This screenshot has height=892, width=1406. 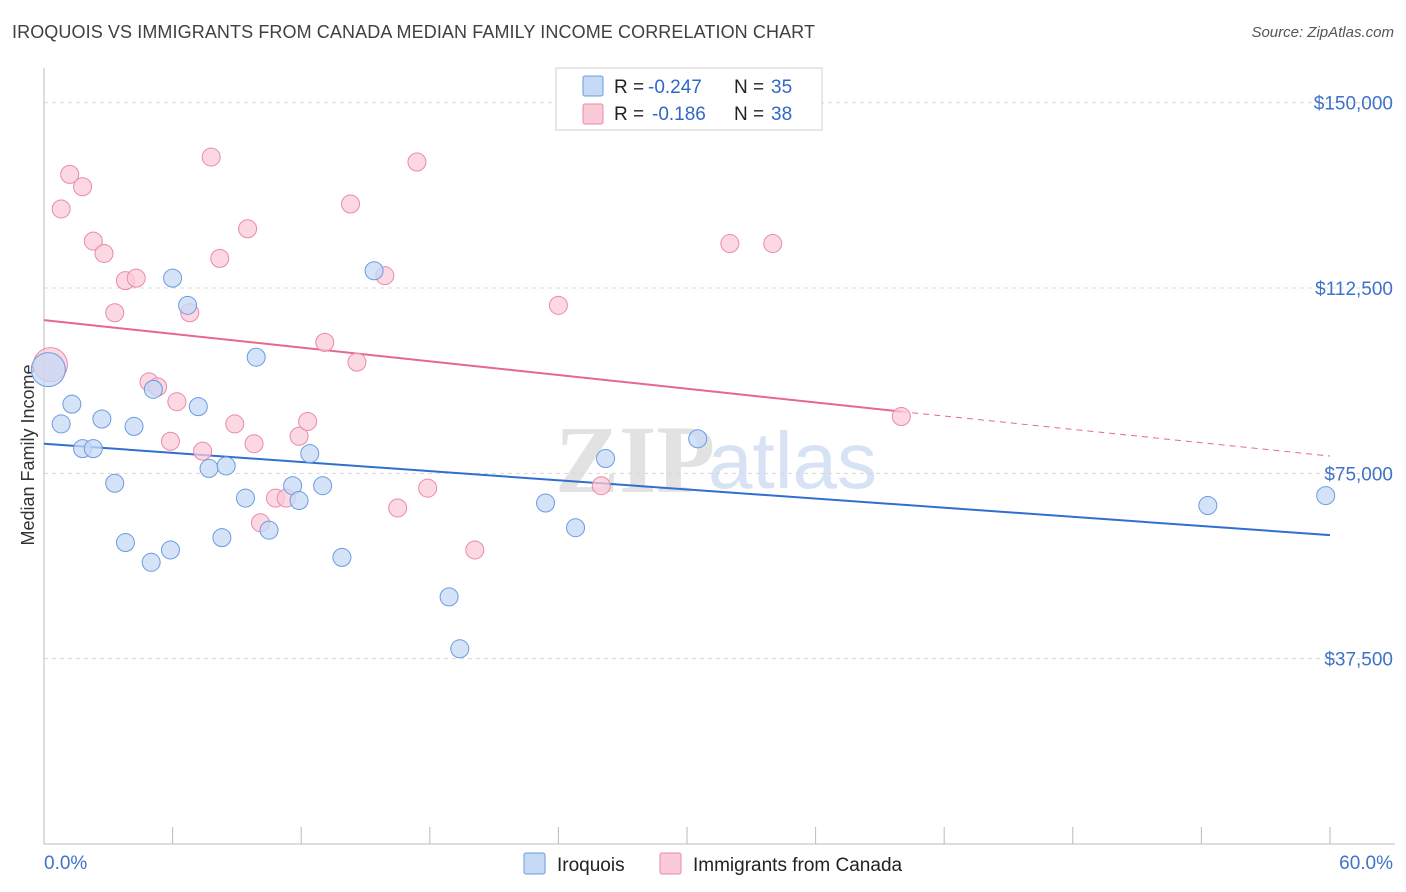 What do you see at coordinates (28, 454) in the screenshot?
I see `y-axis-title: Median Family Income` at bounding box center [28, 454].